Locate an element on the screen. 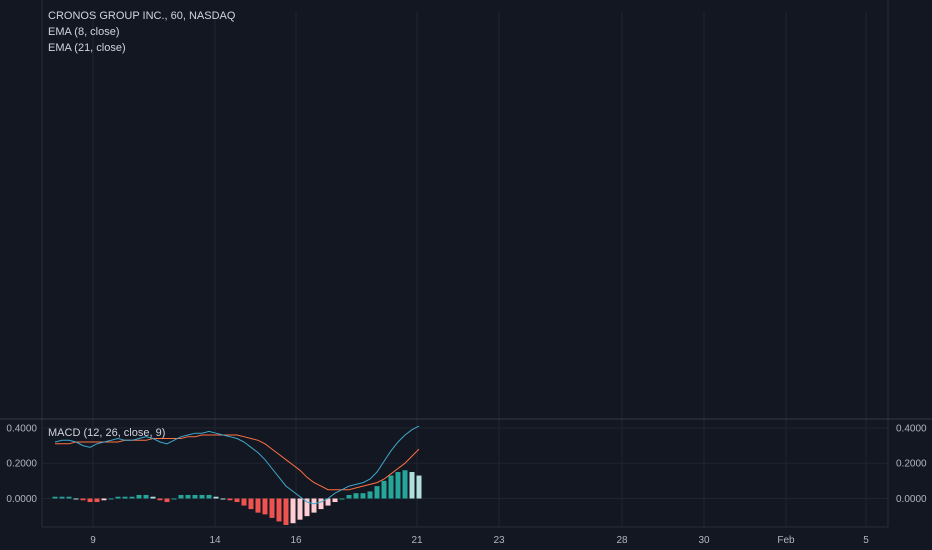 The width and height of the screenshot is (932, 550). time-tick: 30 is located at coordinates (704, 540).